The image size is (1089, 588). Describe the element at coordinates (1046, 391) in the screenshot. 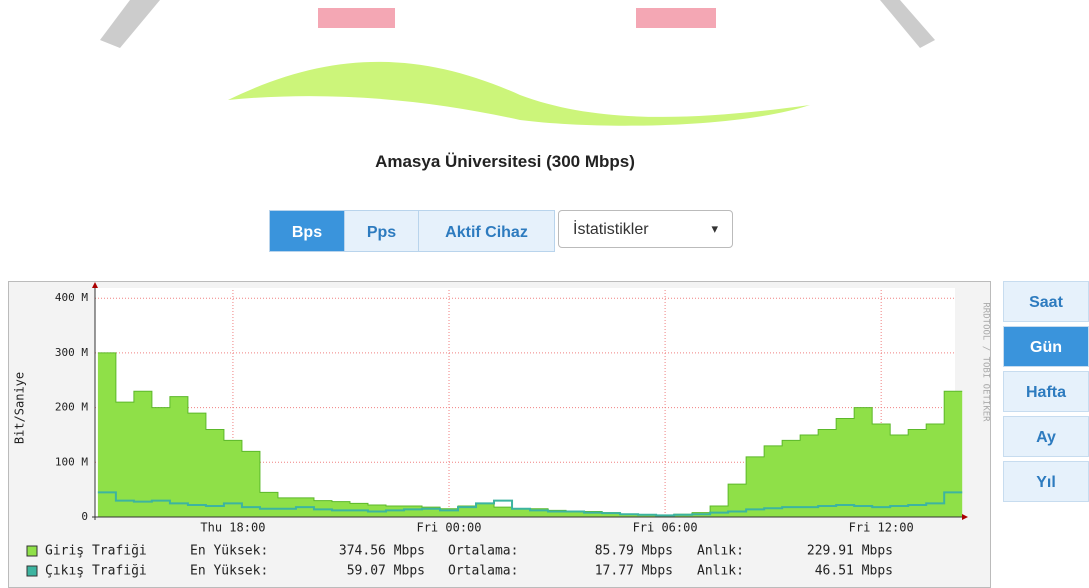

I see `period-button: Hafta` at that location.